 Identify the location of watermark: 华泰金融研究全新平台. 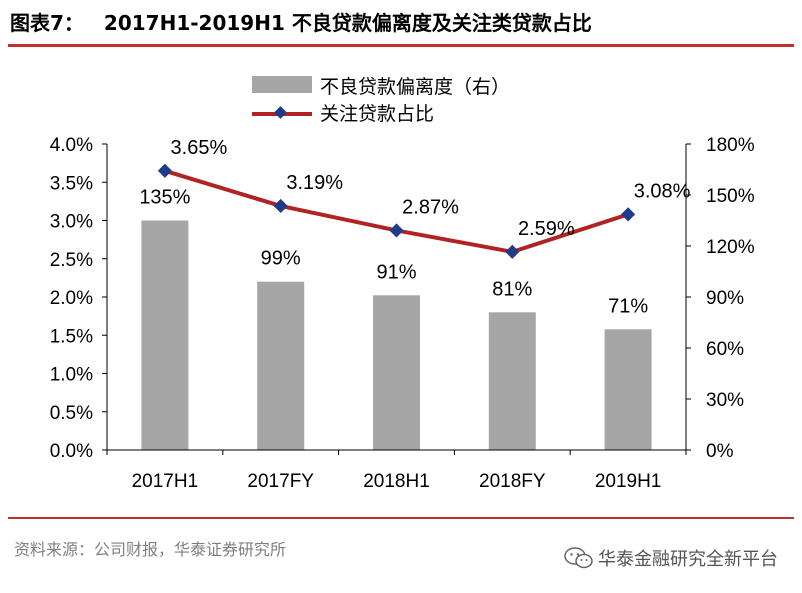
(671, 558).